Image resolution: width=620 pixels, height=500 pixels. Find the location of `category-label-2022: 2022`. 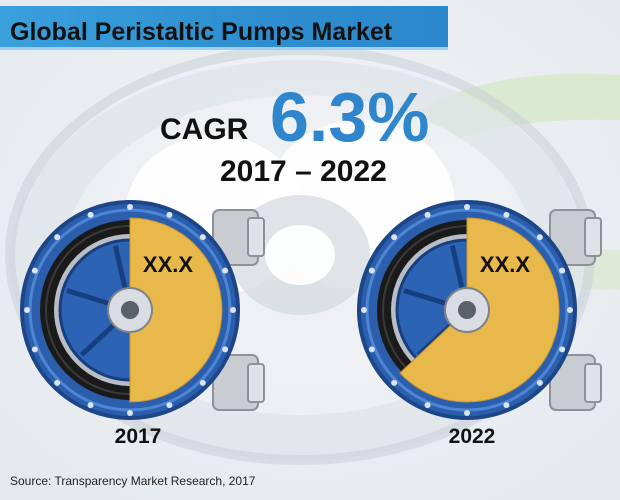

category-label-2022: 2022 is located at coordinates (472, 436).